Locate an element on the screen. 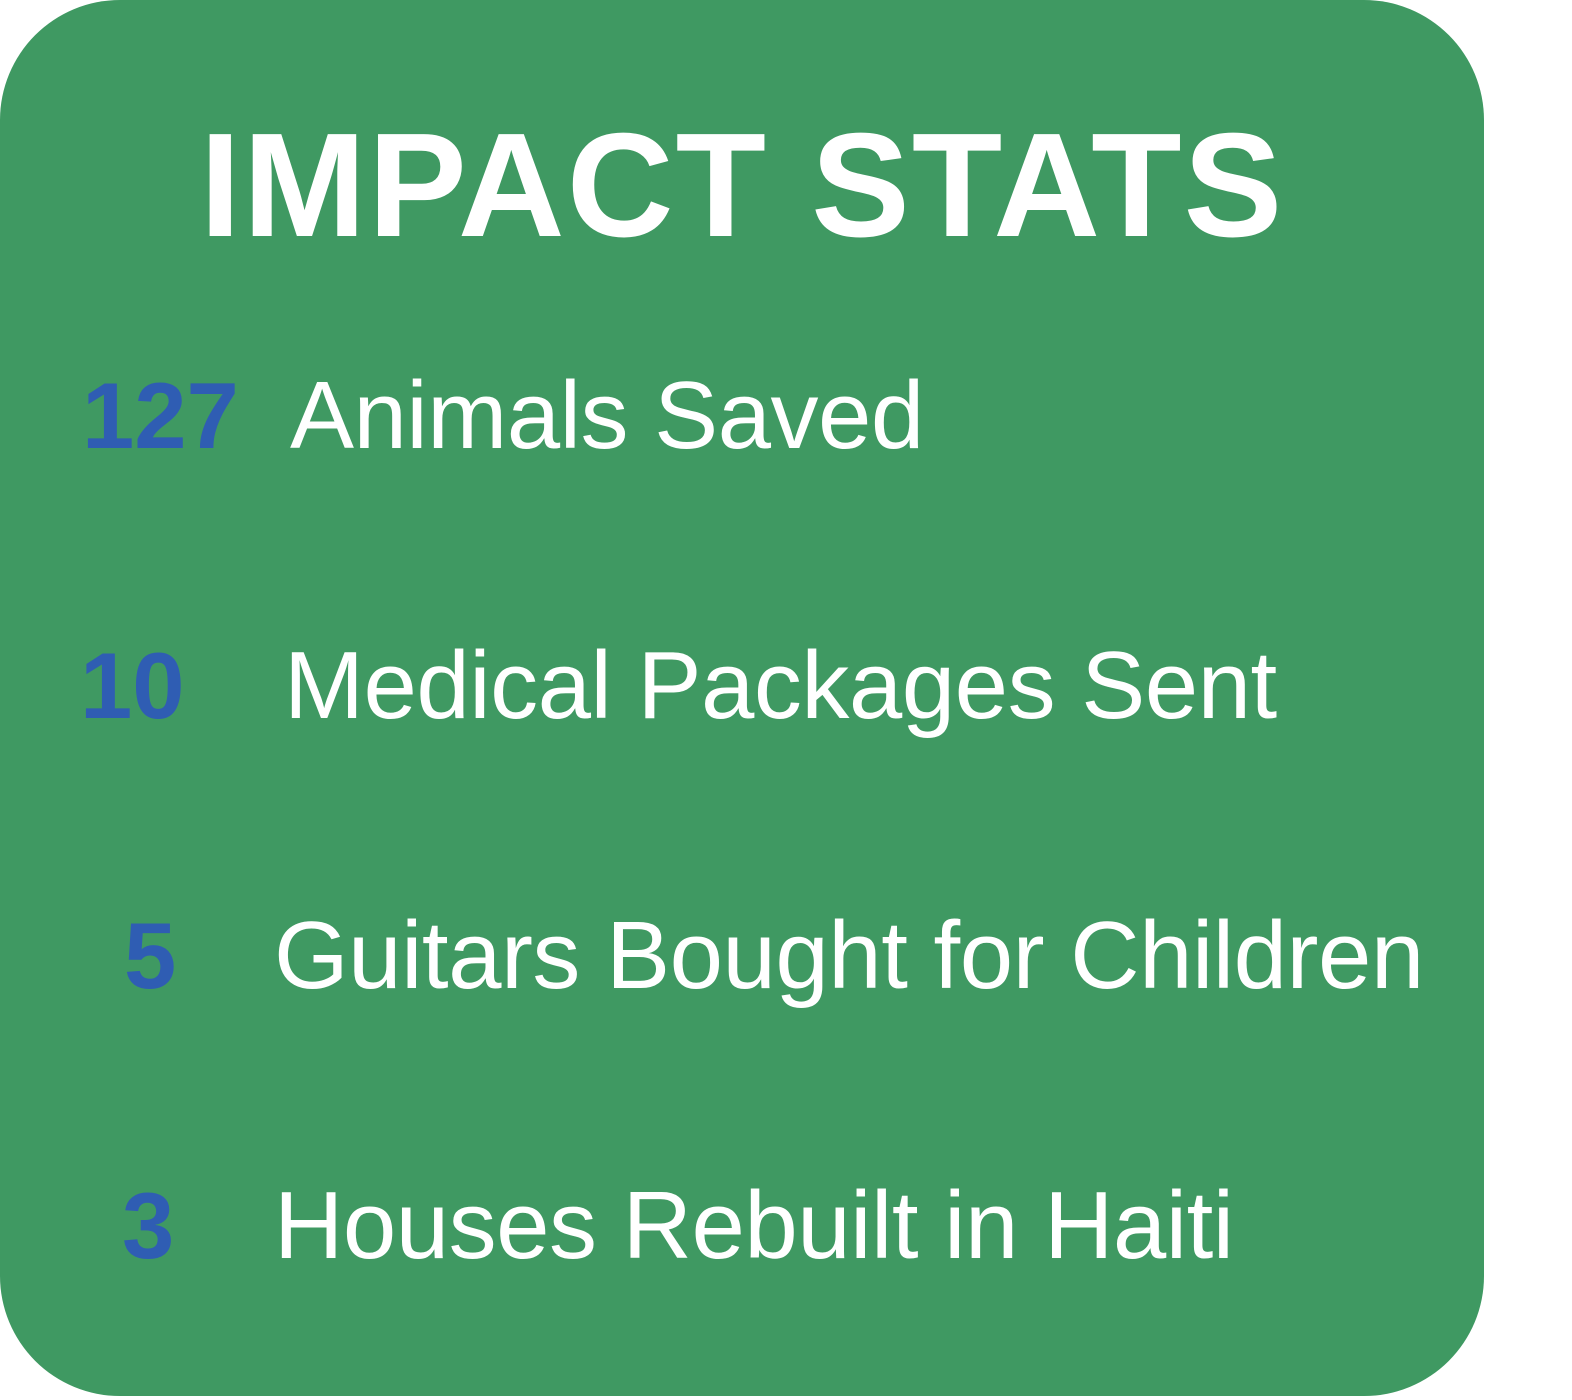  stat-label: Animals Saved is located at coordinates (607, 415).